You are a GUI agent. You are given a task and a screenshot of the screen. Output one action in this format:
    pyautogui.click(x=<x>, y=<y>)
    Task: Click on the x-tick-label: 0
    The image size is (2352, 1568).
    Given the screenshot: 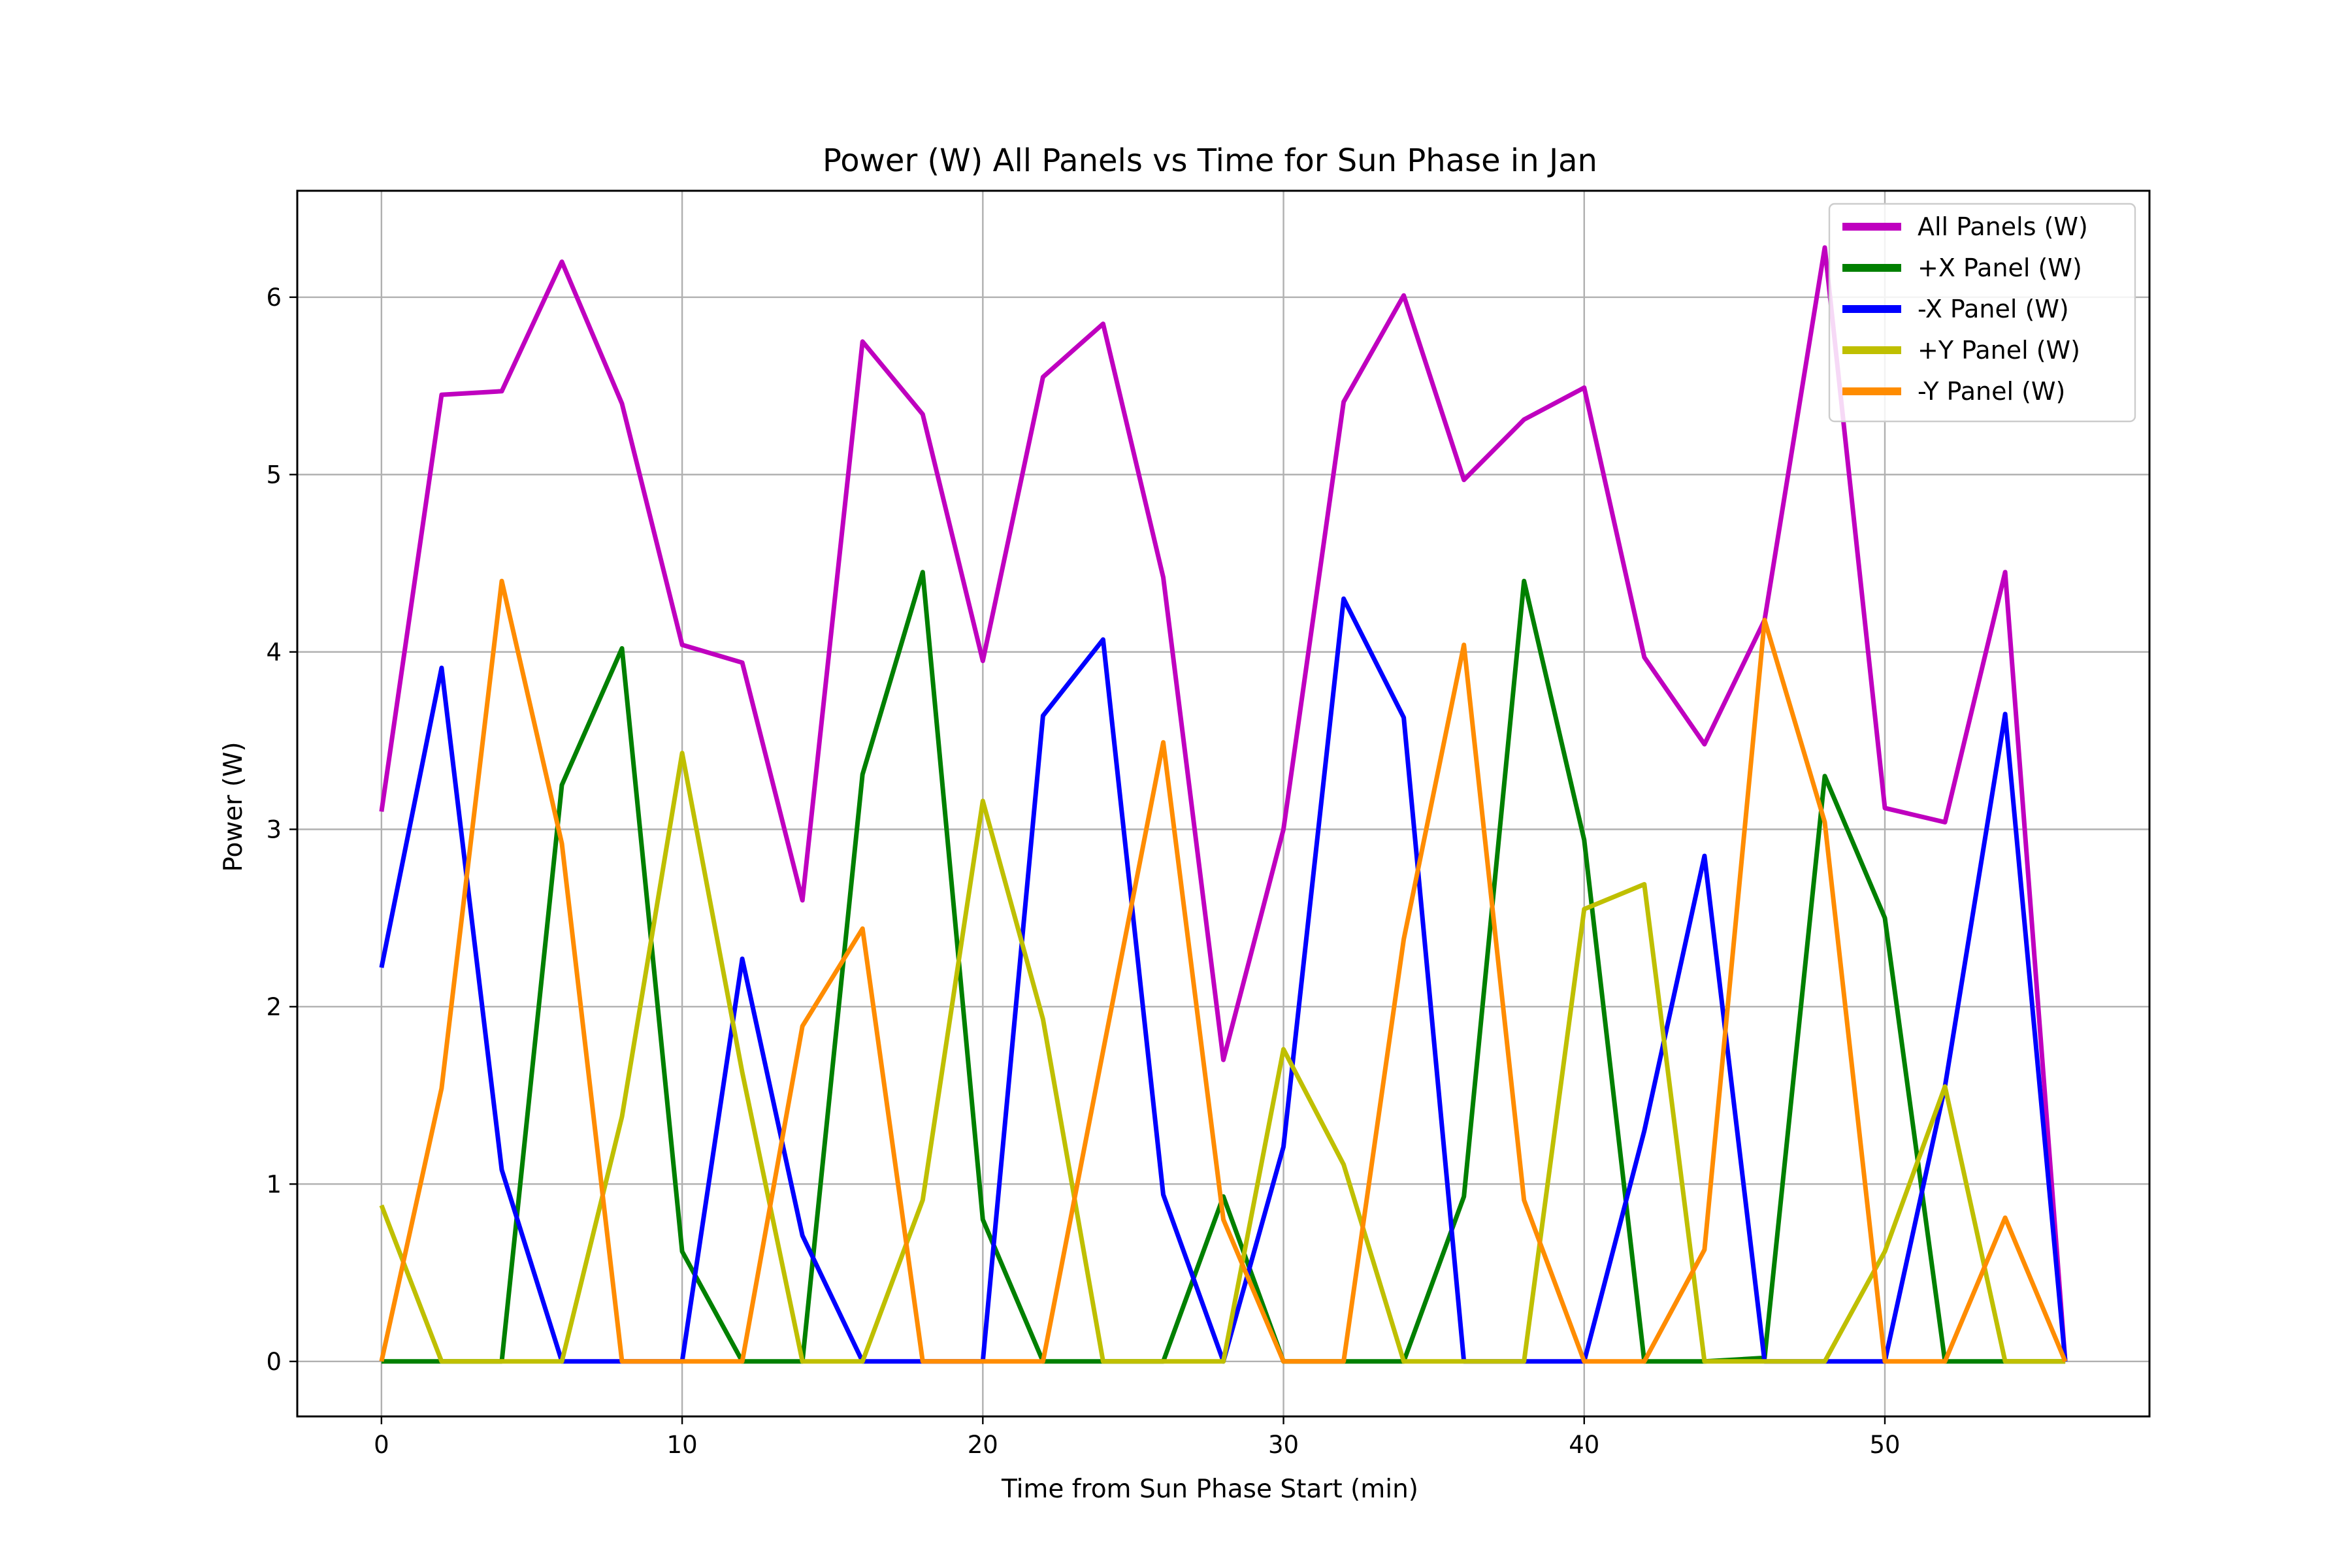 What is the action you would take?
    pyautogui.click(x=381, y=1445)
    